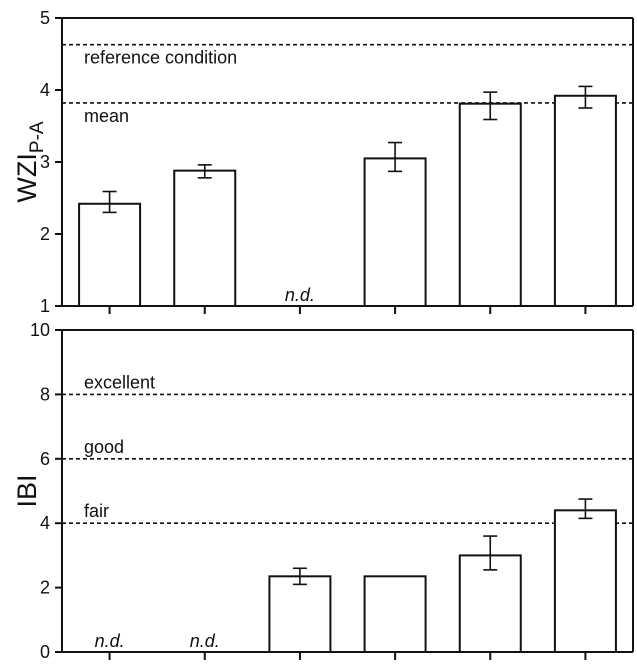 The height and width of the screenshot is (666, 637). I want to click on y-tick-label: 8, so click(45, 394).